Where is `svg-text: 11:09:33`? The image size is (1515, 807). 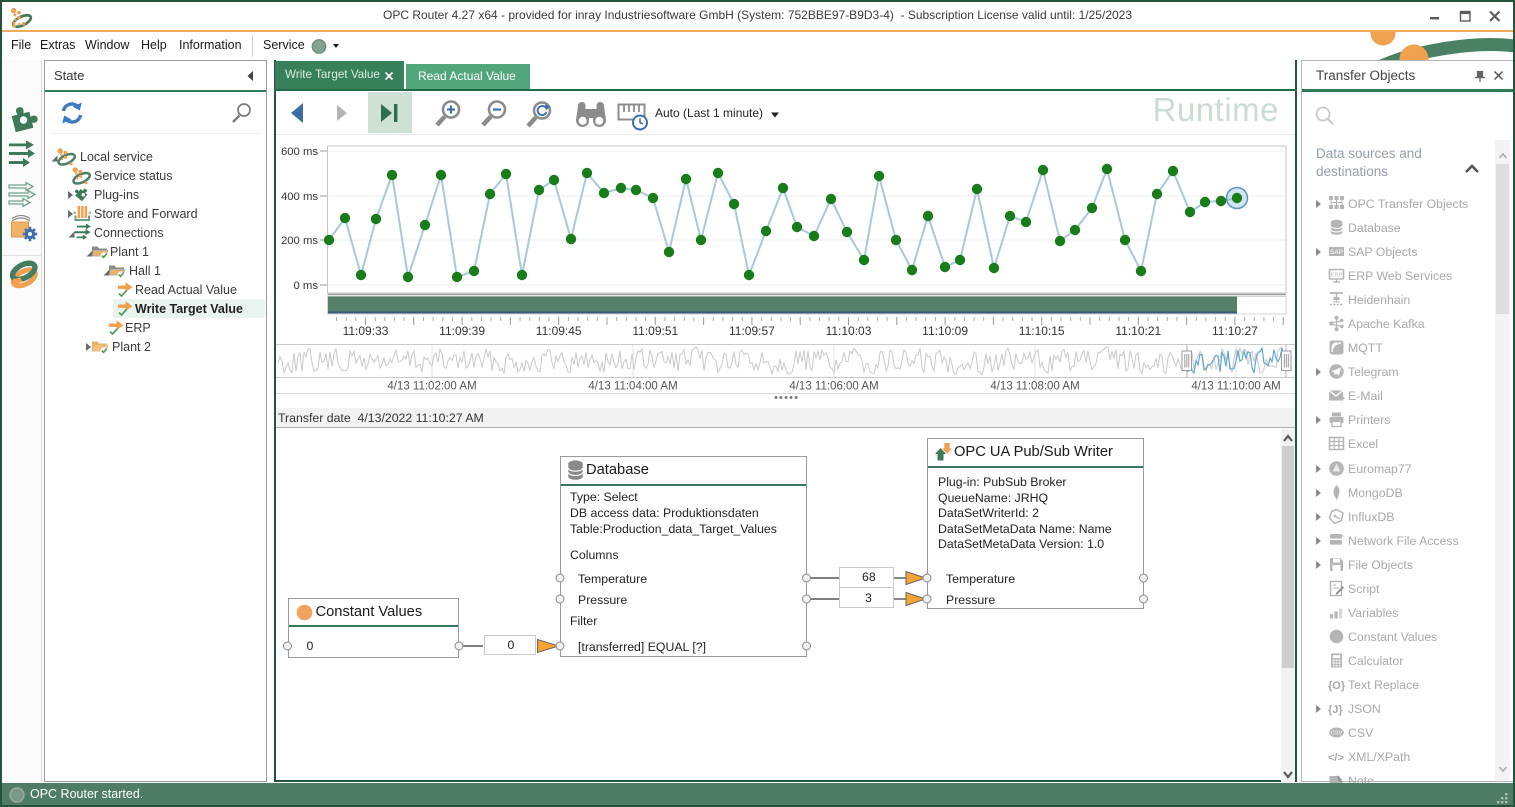 svg-text: 11:09:33 is located at coordinates (366, 331).